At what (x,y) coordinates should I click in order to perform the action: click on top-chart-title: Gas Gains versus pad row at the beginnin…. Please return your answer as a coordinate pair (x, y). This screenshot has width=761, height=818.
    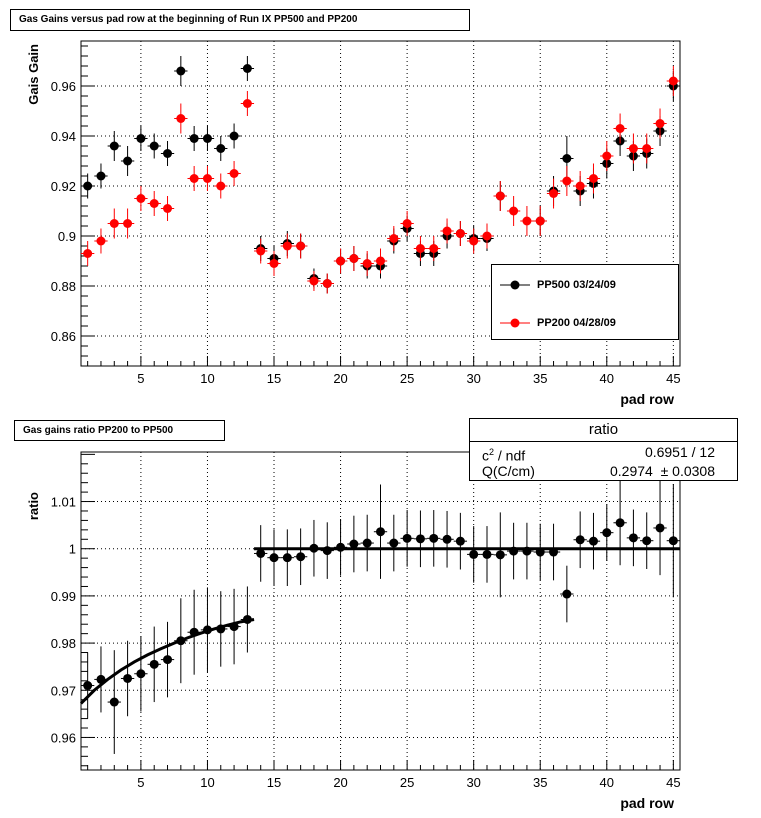
    Looking at the image, I should click on (240, 20).